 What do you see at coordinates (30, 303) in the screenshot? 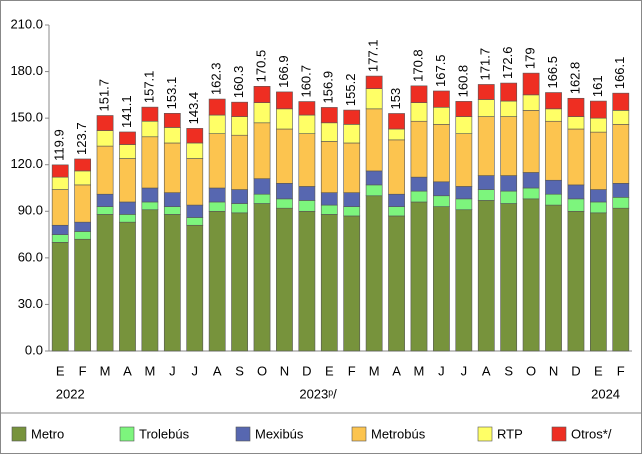
I see `y-tick-label: 30.0` at bounding box center [30, 303].